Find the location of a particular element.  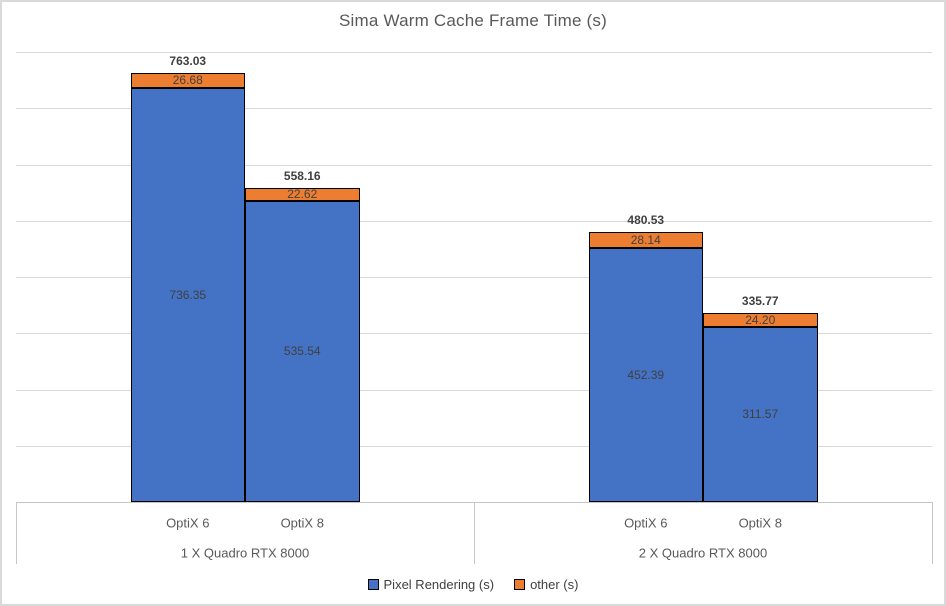

segment-value-label: 452.39 is located at coordinates (646, 374).